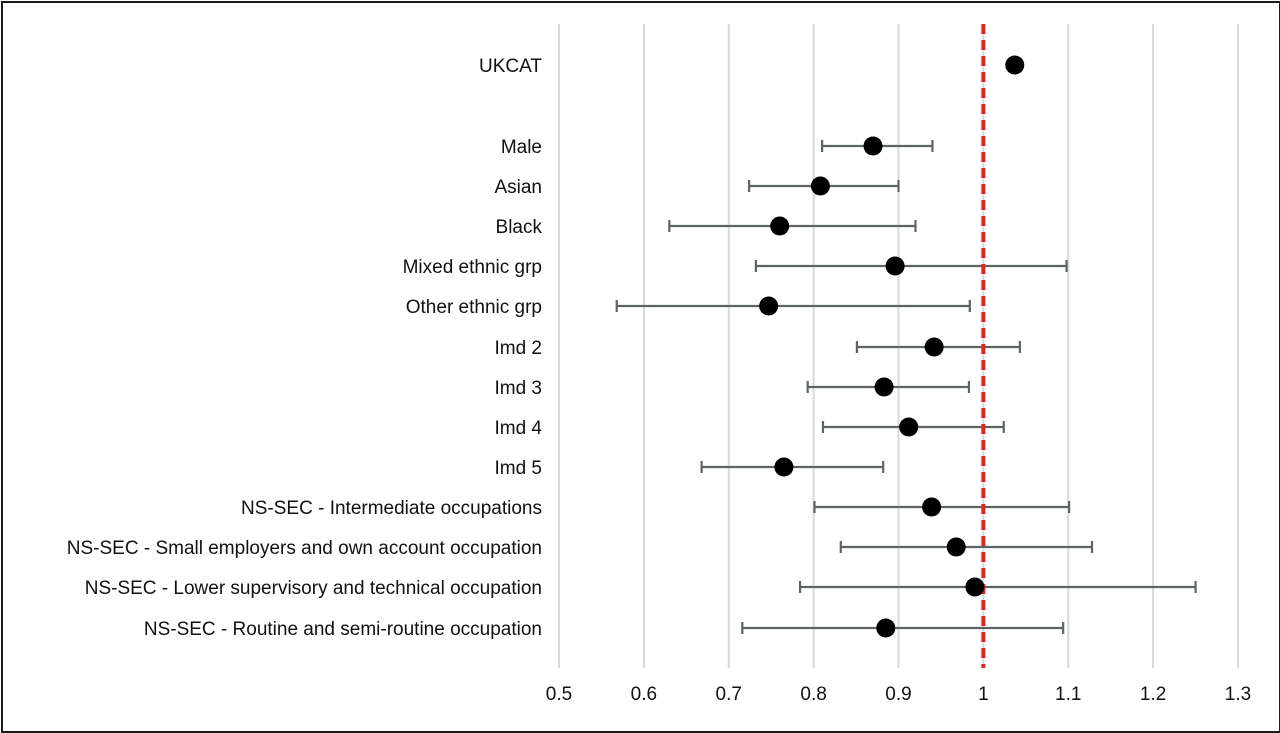  I want to click on row-label: Imd 3, so click(518, 388).